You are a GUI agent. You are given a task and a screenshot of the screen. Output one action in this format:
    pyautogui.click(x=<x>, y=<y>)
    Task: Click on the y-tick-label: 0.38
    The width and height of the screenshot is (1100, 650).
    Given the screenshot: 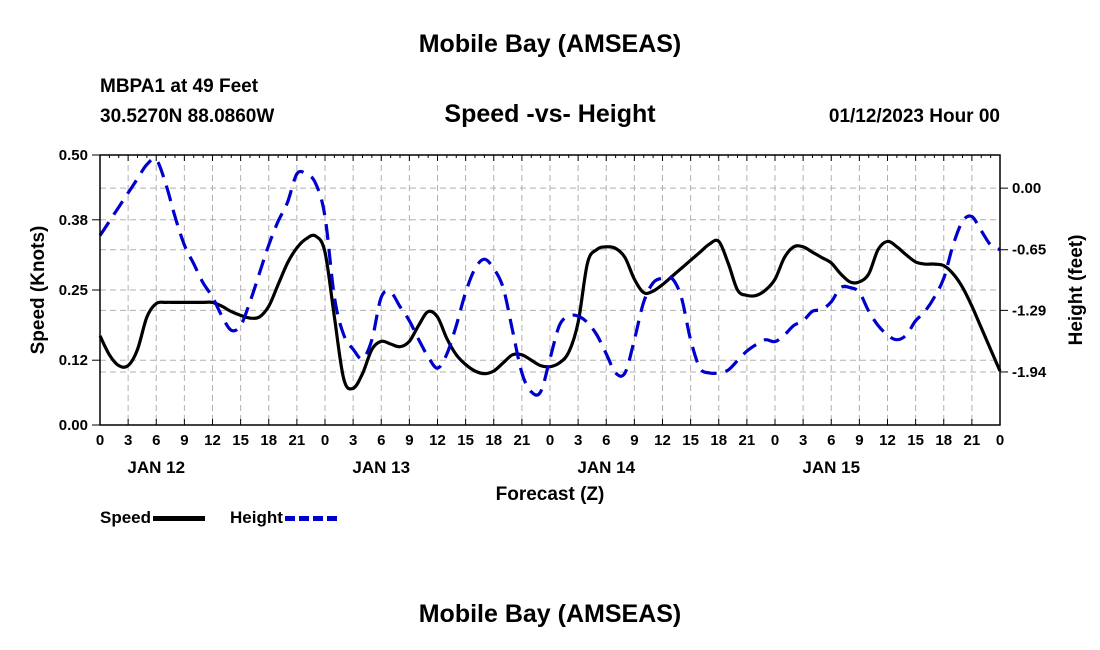 What is the action you would take?
    pyautogui.click(x=73, y=220)
    